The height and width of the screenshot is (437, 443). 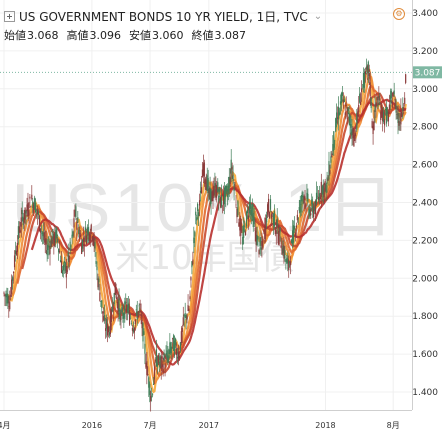 I want to click on settings-icon: ⚙, so click(x=399, y=14).